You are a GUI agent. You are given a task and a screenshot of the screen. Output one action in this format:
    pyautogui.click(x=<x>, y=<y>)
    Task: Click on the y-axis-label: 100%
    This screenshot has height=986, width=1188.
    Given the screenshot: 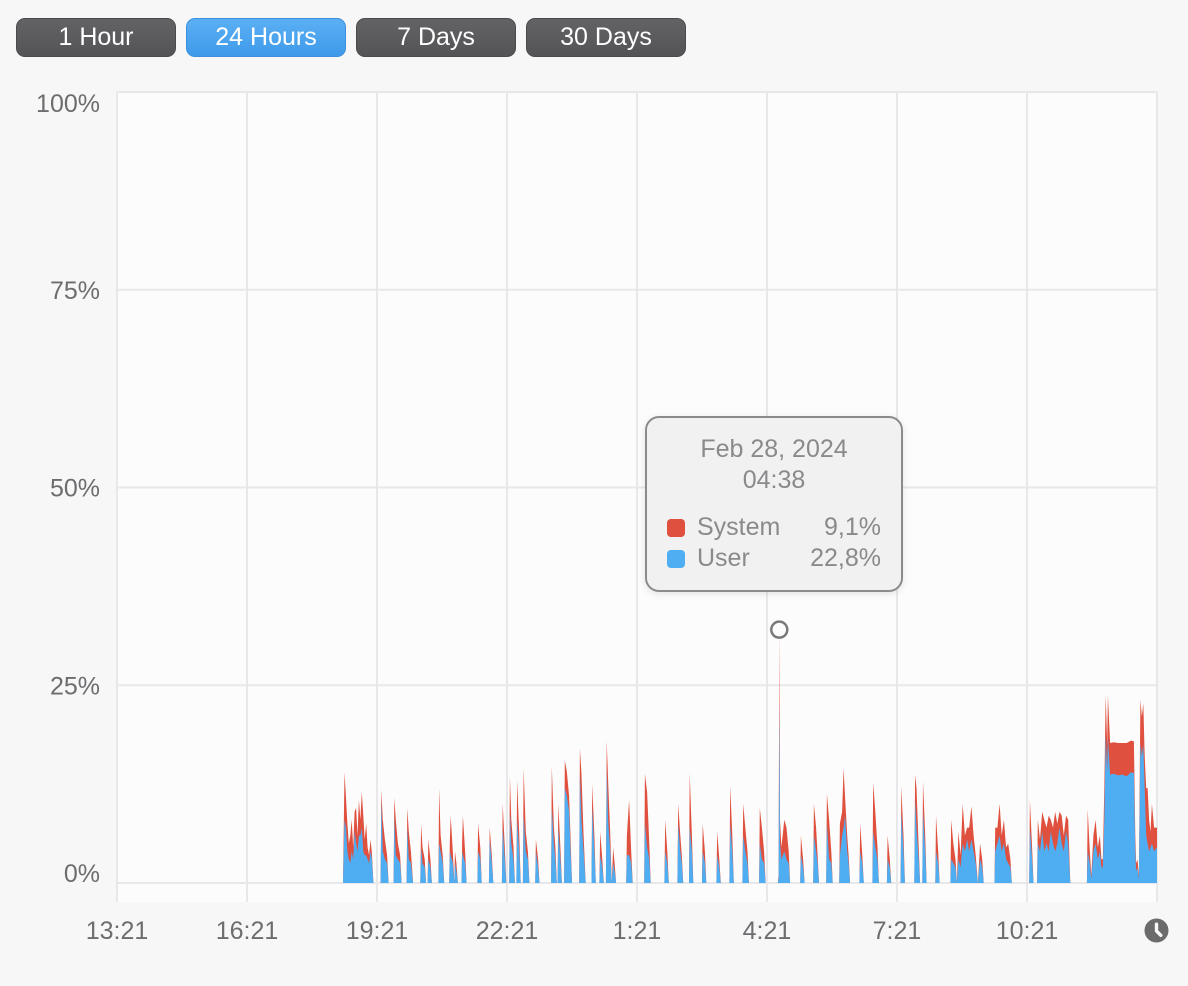 What is the action you would take?
    pyautogui.click(x=68, y=104)
    